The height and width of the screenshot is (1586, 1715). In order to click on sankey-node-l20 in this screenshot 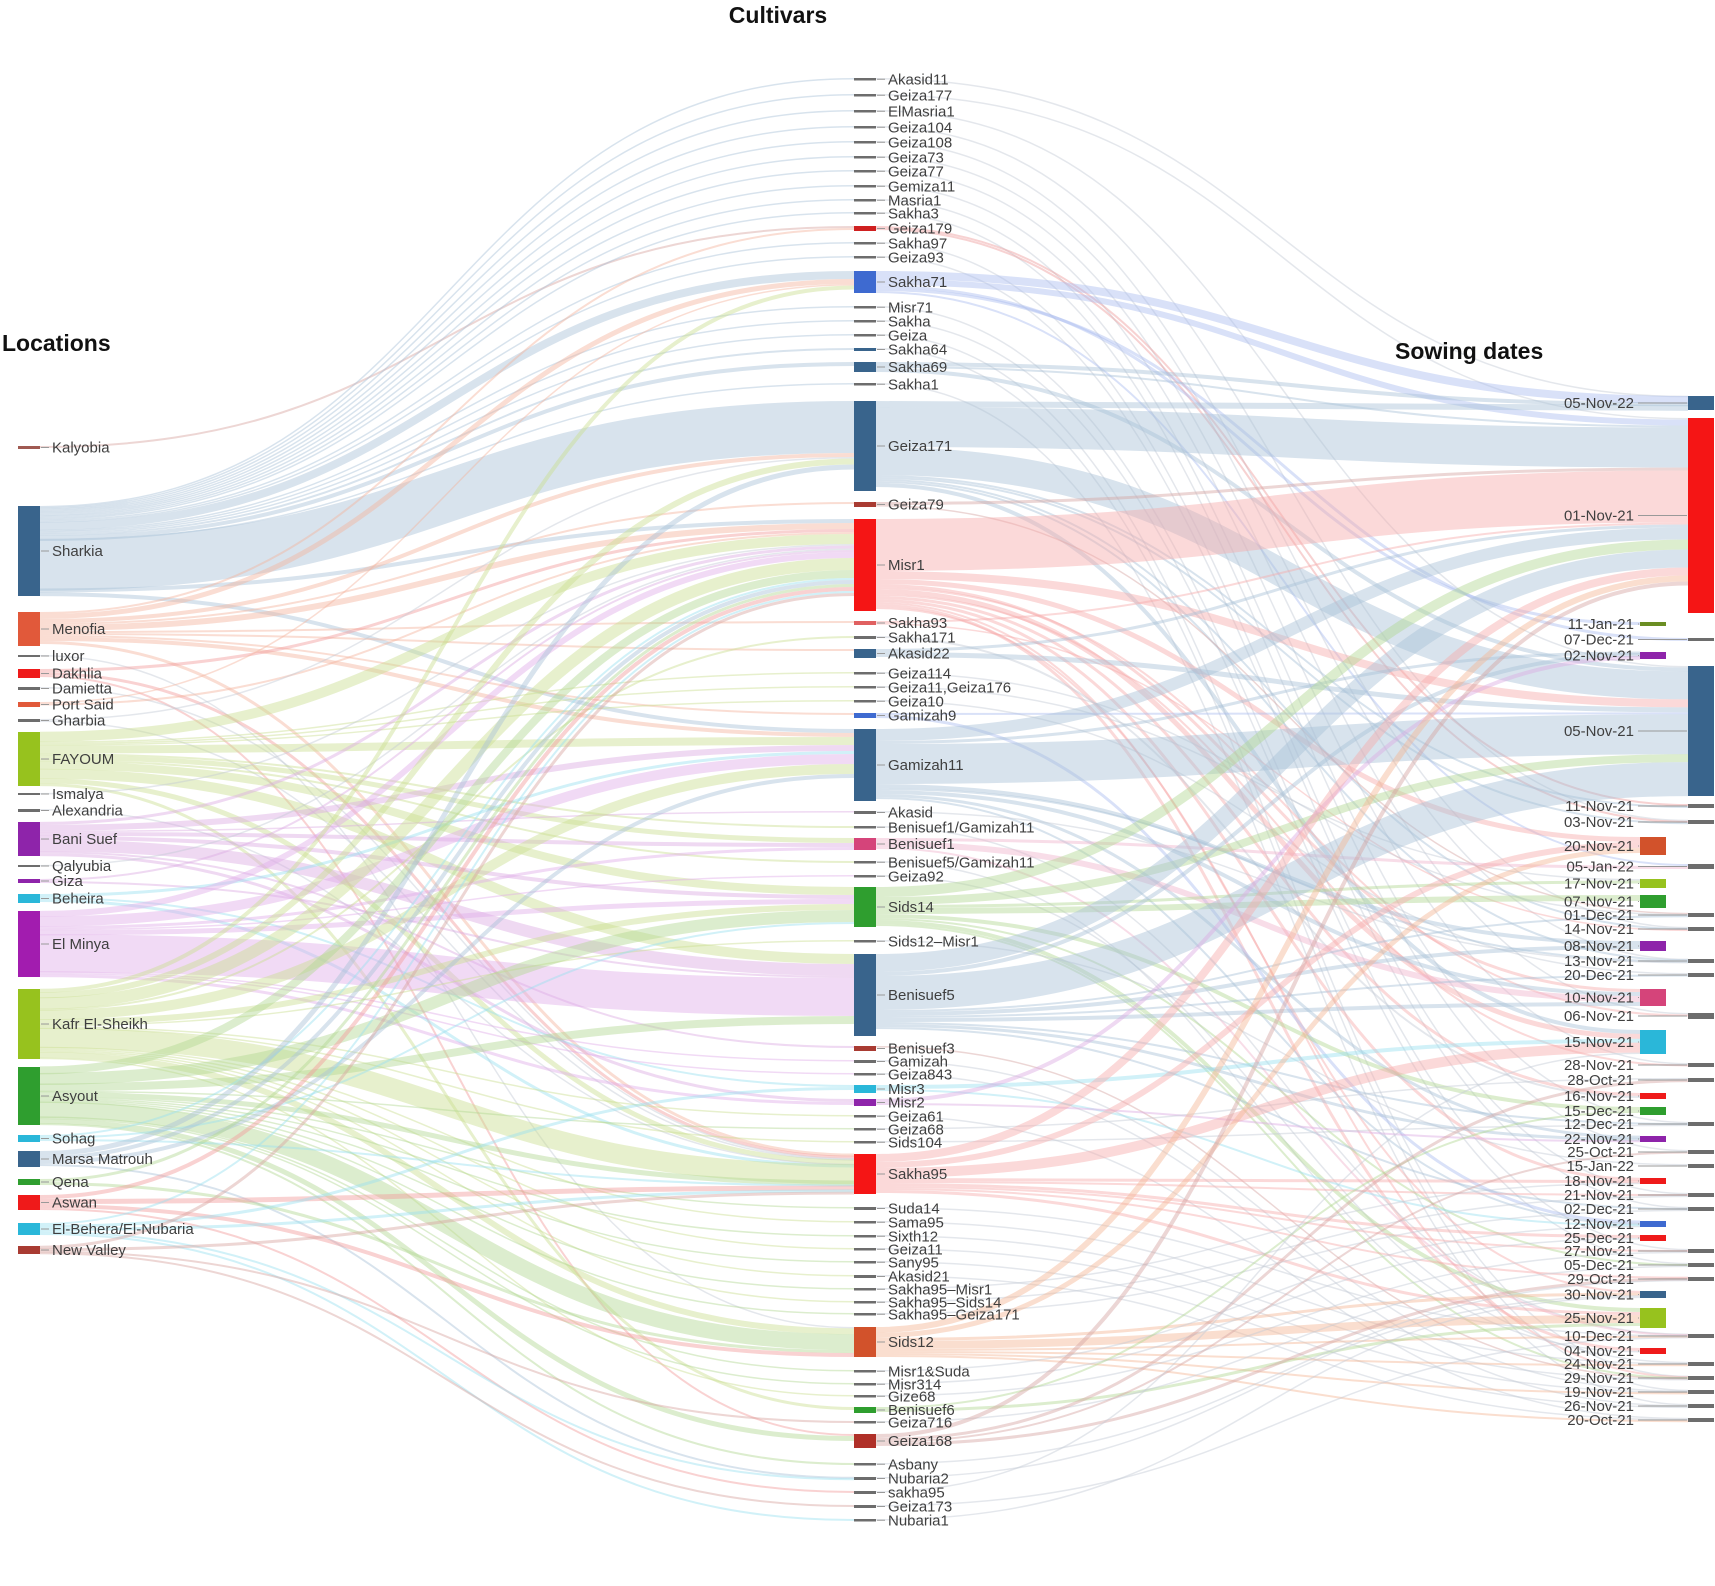, I will do `click(29, 1182)`.